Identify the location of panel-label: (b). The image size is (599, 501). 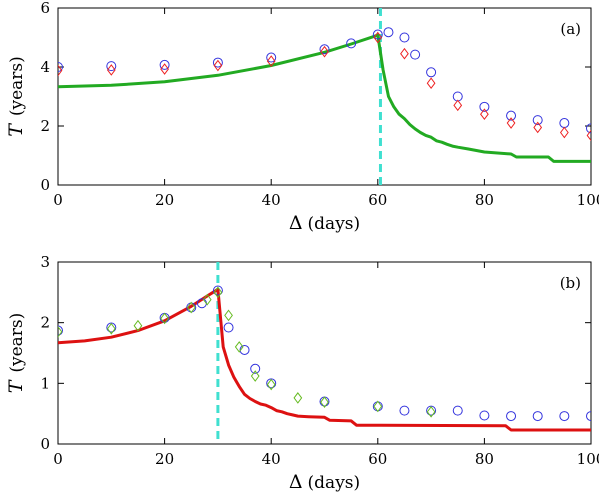
(570, 283).